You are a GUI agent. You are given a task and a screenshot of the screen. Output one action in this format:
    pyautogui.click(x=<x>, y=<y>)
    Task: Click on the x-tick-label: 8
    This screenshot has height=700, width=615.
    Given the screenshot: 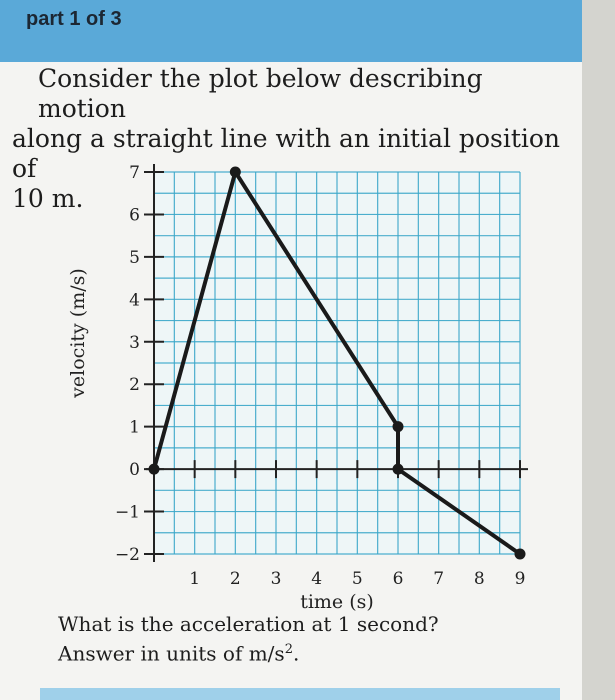 What is the action you would take?
    pyautogui.click(x=479, y=579)
    